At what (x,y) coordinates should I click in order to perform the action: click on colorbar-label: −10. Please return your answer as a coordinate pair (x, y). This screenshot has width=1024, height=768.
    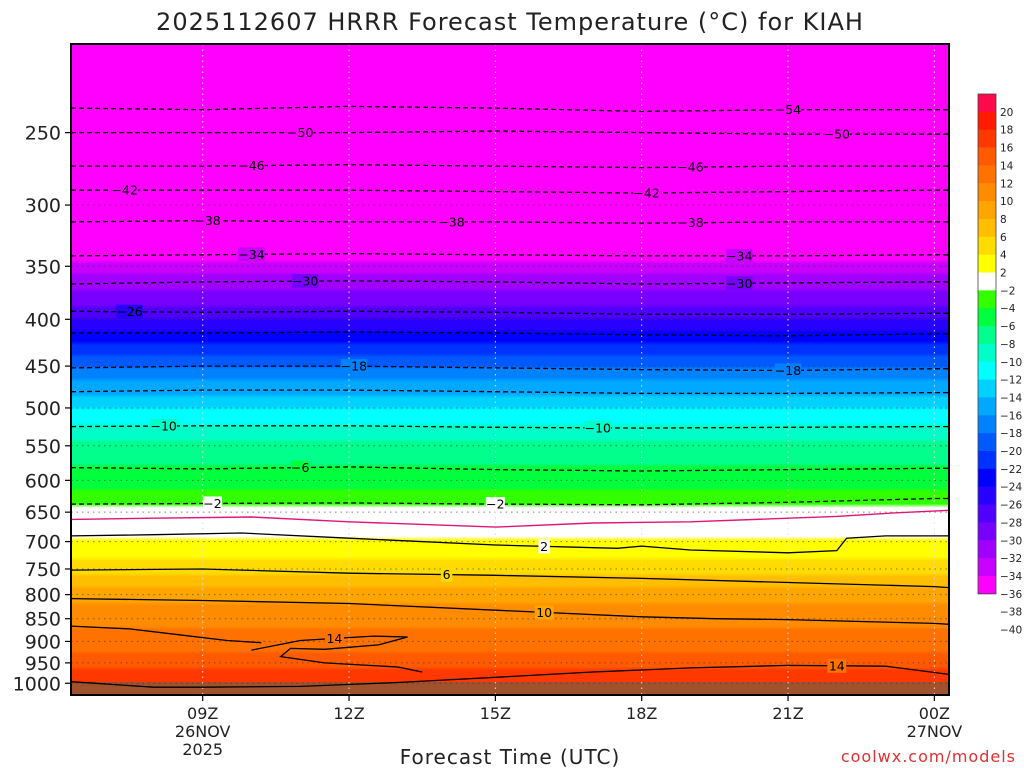
    Looking at the image, I should click on (1011, 363).